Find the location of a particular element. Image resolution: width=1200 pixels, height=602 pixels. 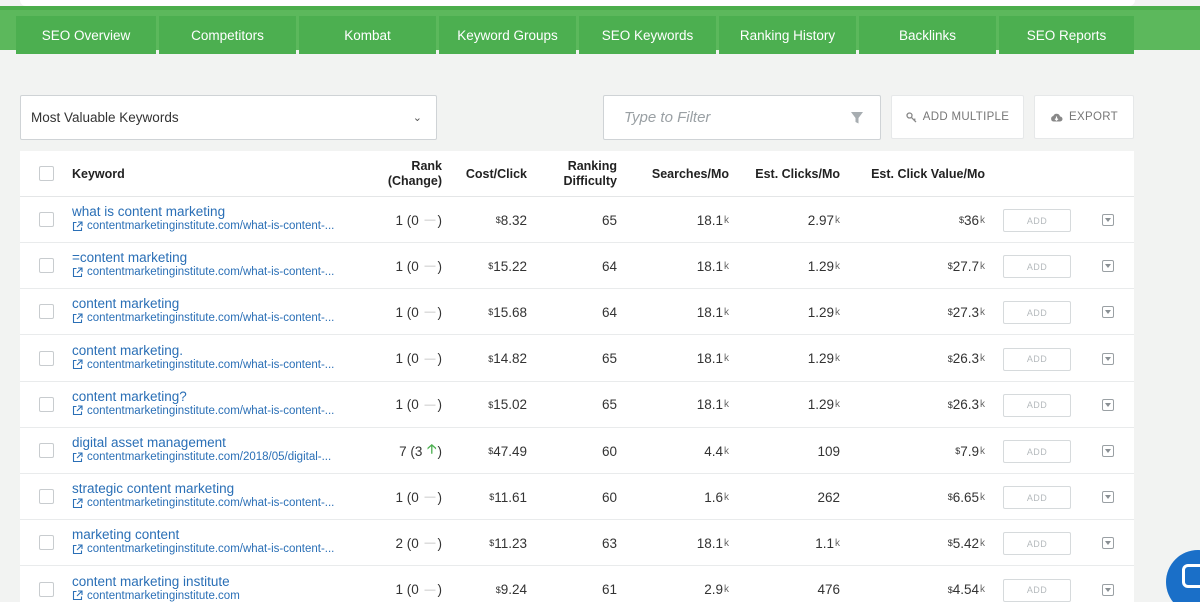

searches-cell: 18.1 k is located at coordinates (679, 220).